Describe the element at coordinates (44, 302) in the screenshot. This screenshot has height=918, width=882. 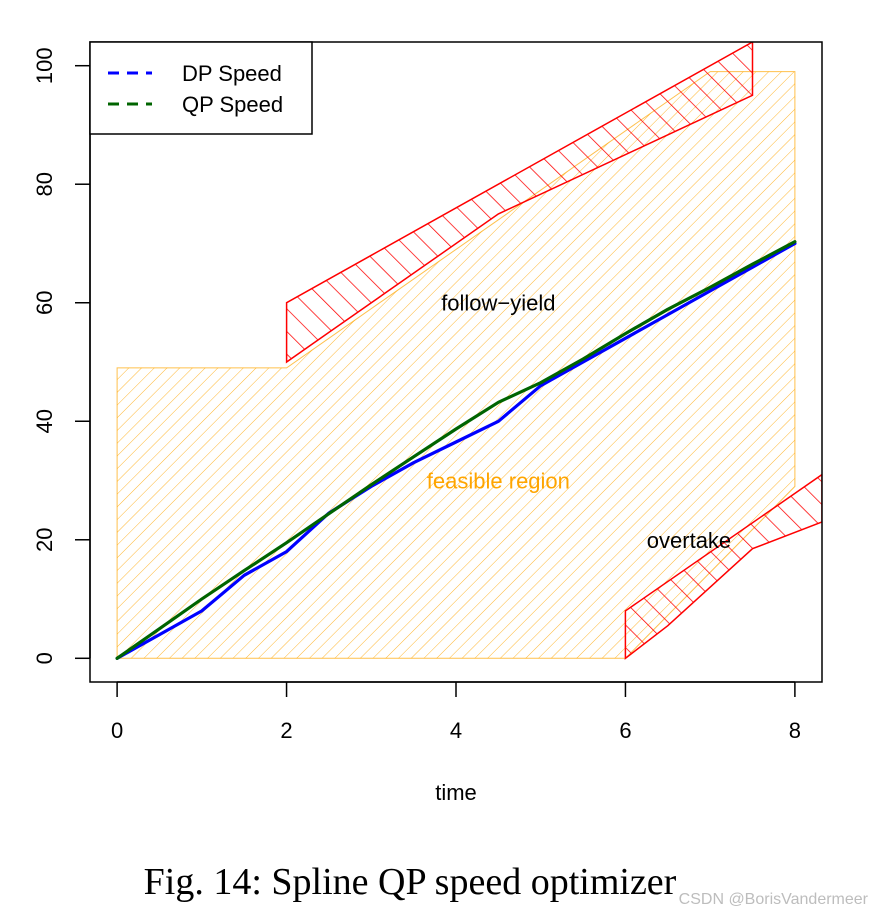
I see `y-tick-label: 60` at that location.